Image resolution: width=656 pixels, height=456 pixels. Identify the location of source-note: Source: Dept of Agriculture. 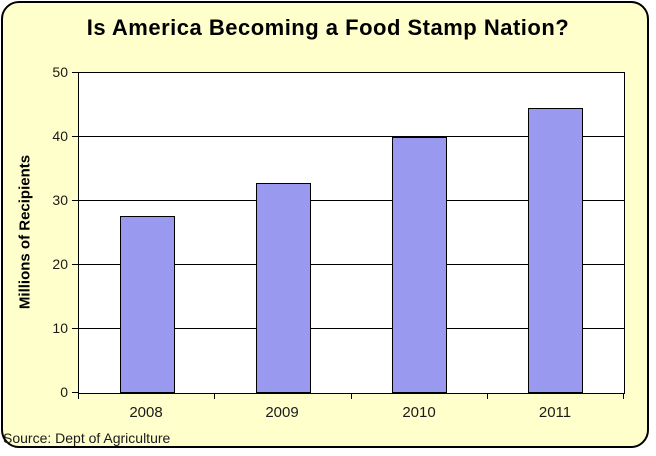
(87, 438).